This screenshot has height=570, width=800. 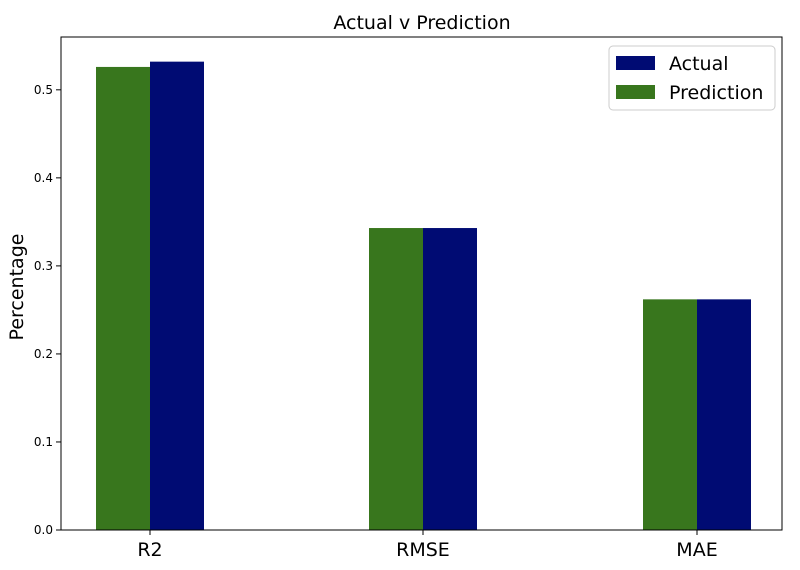 I want to click on legend: Actual Prediction, so click(x=692, y=78).